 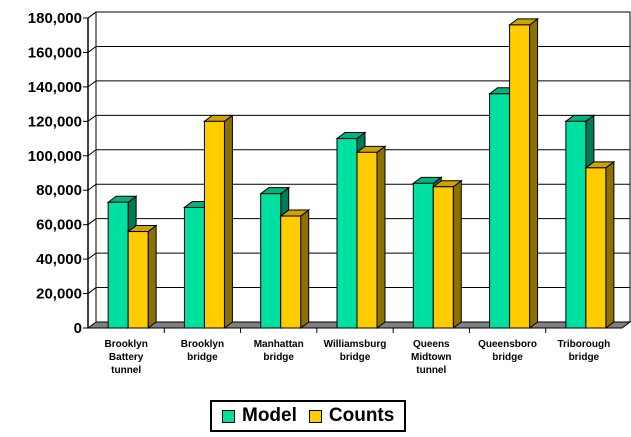 What do you see at coordinates (59, 294) in the screenshot?
I see `y-tick-label: 20,000` at bounding box center [59, 294].